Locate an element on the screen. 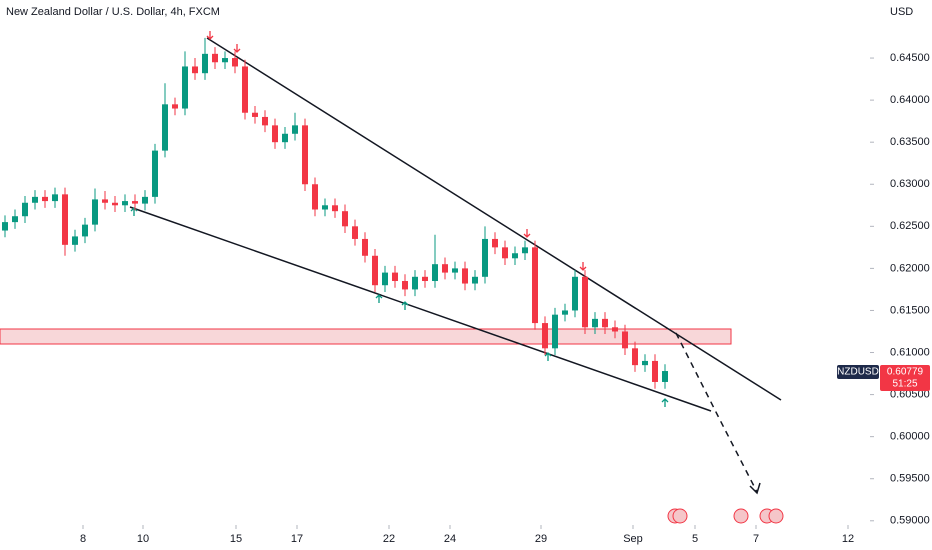 This screenshot has width=932, height=550. y-tick-label: 0.63000 is located at coordinates (910, 184).